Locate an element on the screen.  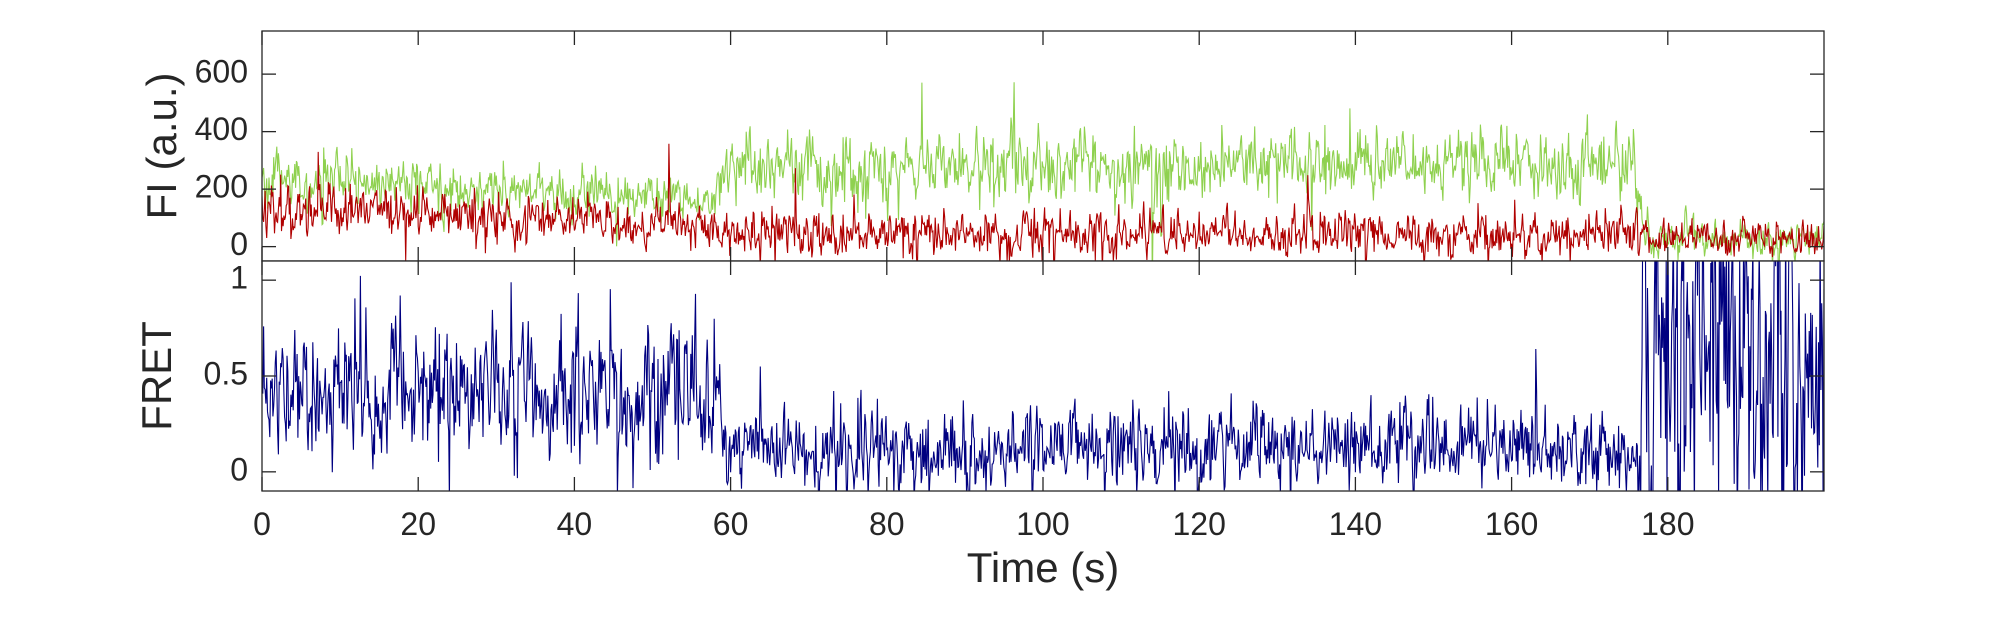
y-tick-label: 1 is located at coordinates (239, 278).